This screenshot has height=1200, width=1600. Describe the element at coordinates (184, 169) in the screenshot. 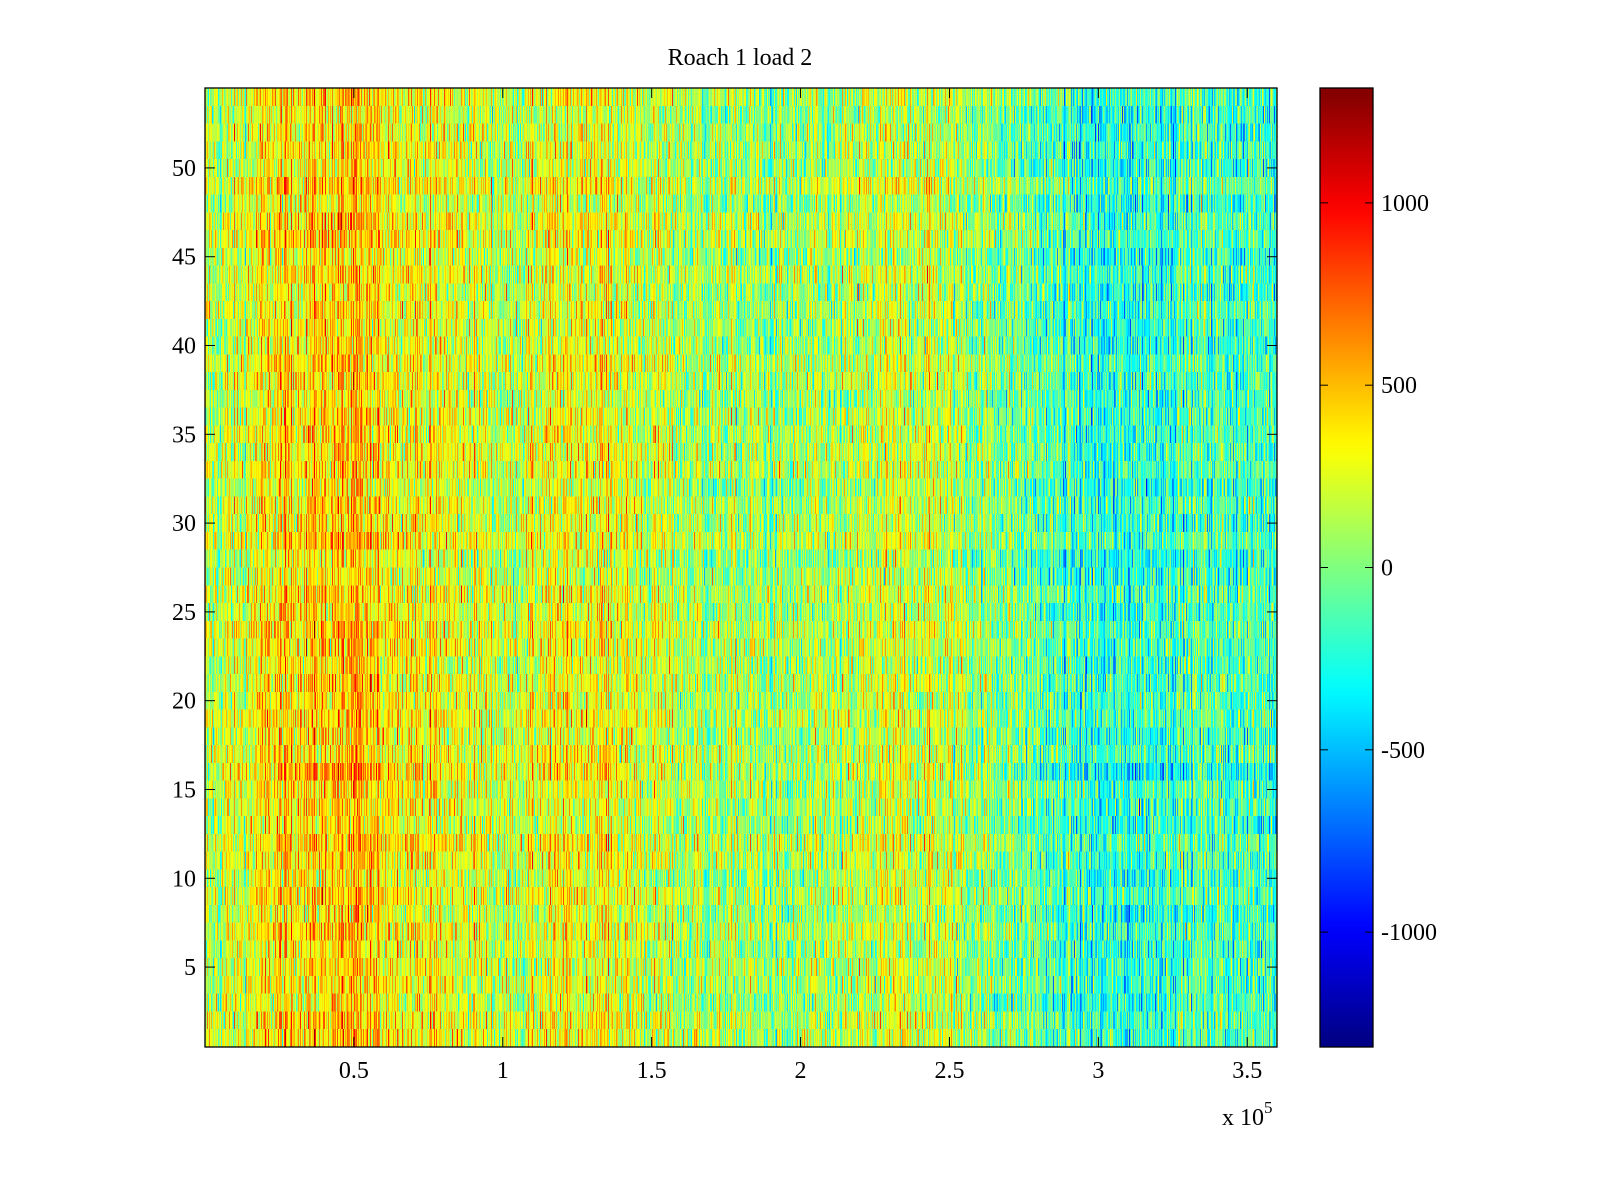

I see `y-tick-label: 50` at that location.